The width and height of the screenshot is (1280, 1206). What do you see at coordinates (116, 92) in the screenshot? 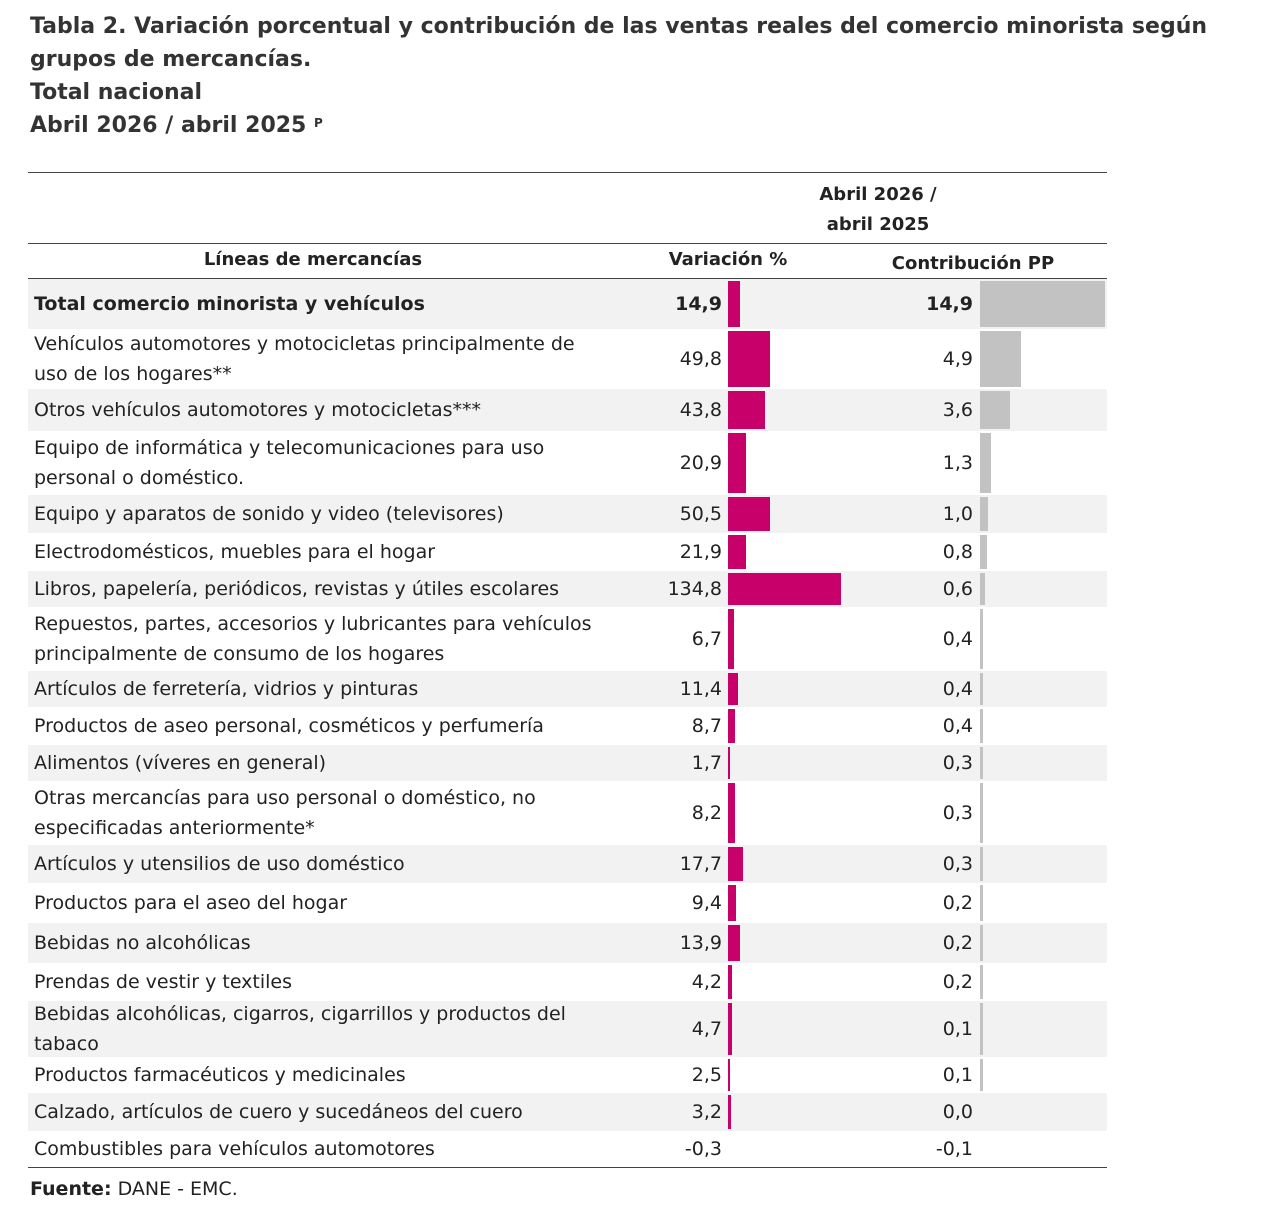
I see `title-line-2: Total nacional` at bounding box center [116, 92].